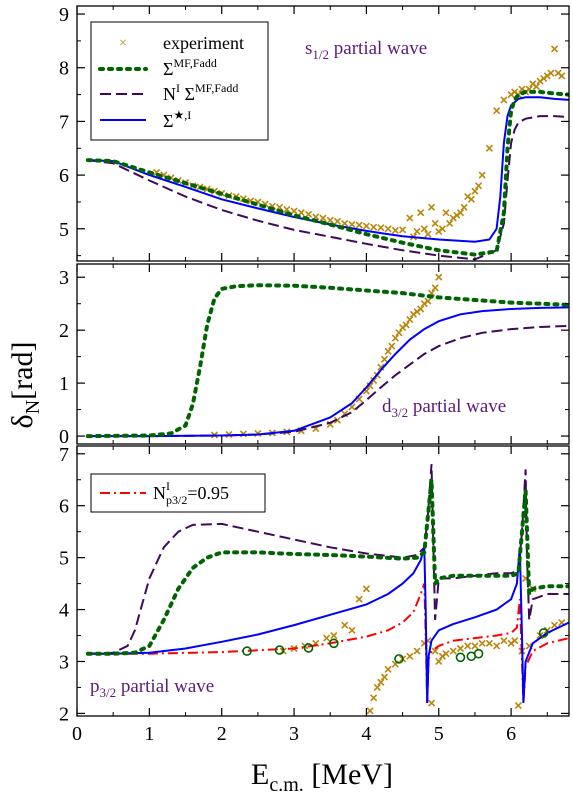 This screenshot has width=573, height=798. I want to click on legend-label-np32: NI p3/2=0.95, so click(191, 493).